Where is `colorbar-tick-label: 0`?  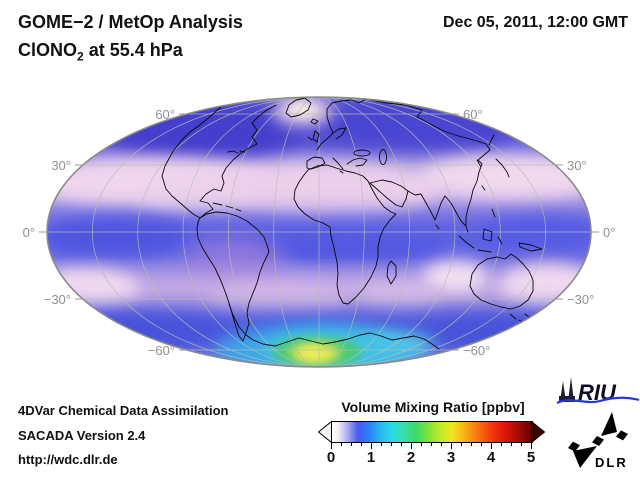 colorbar-tick-label: 0 is located at coordinates (331, 457).